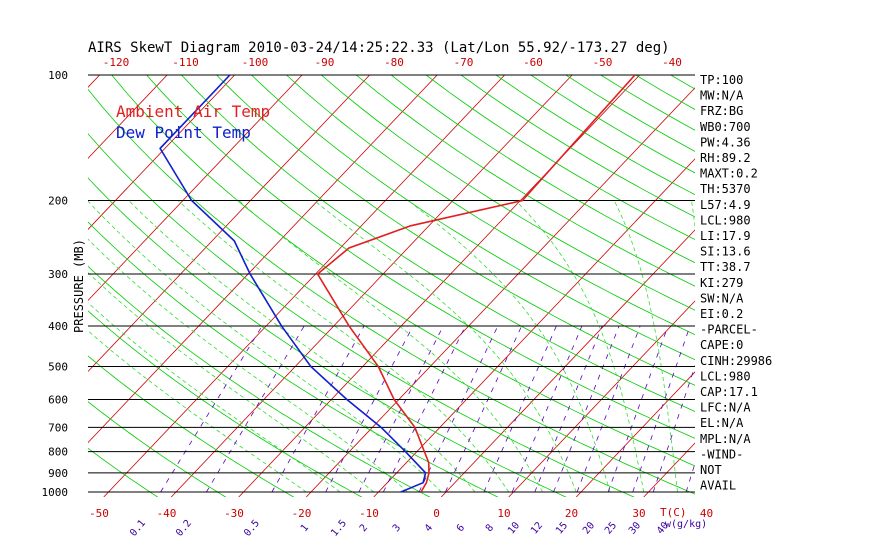 This screenshot has width=870, height=560. What do you see at coordinates (725, 252) in the screenshot?
I see `stat-item: SI:13.6` at bounding box center [725, 252].